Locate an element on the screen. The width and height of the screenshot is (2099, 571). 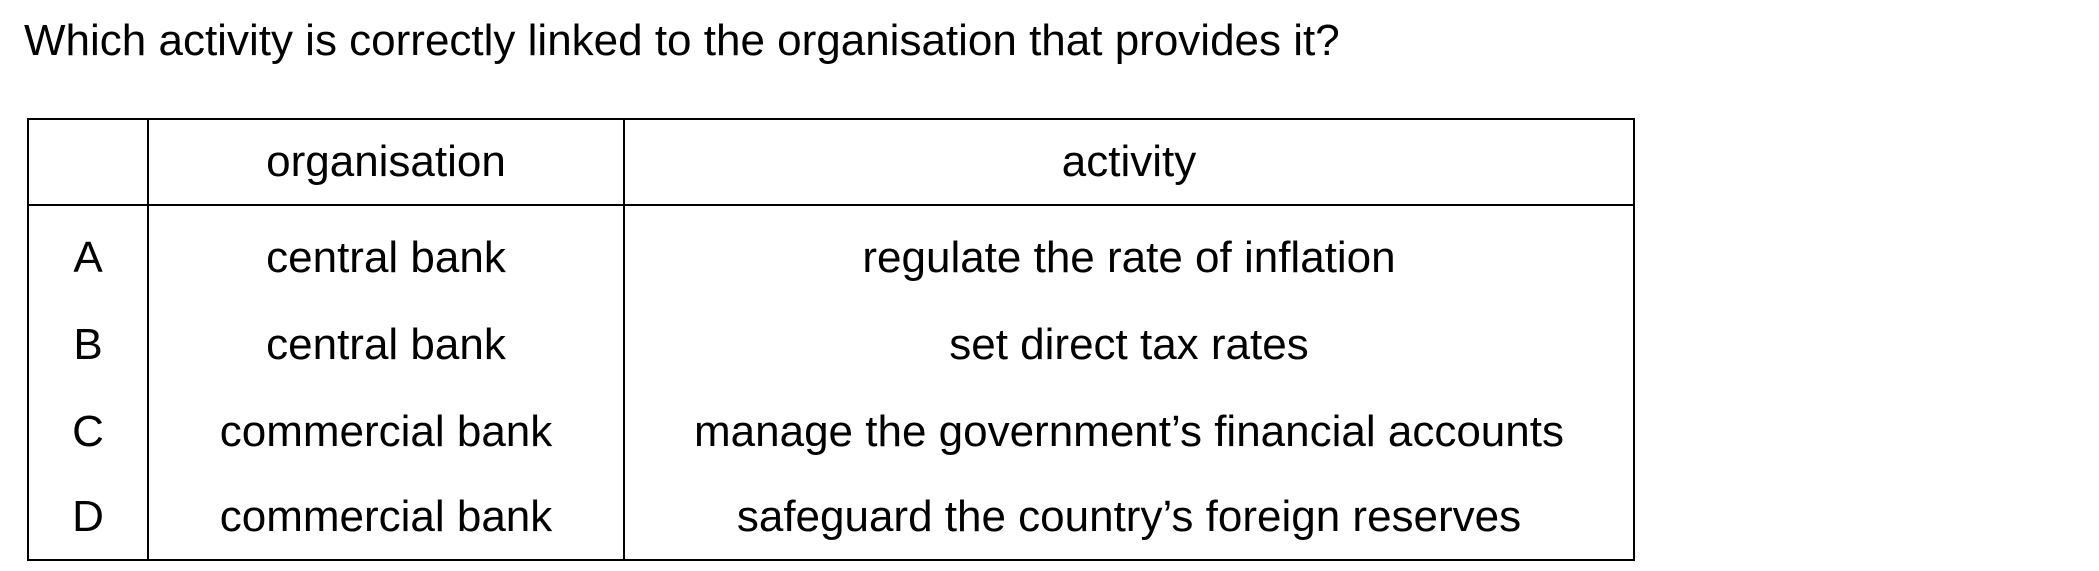
table-header-row: organisation activity is located at coordinates (831, 162).